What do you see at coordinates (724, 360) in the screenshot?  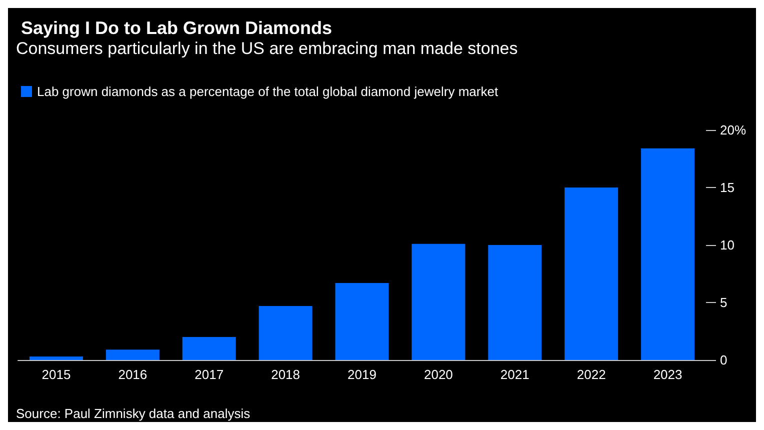 I see `y-tick-label: 0` at bounding box center [724, 360].